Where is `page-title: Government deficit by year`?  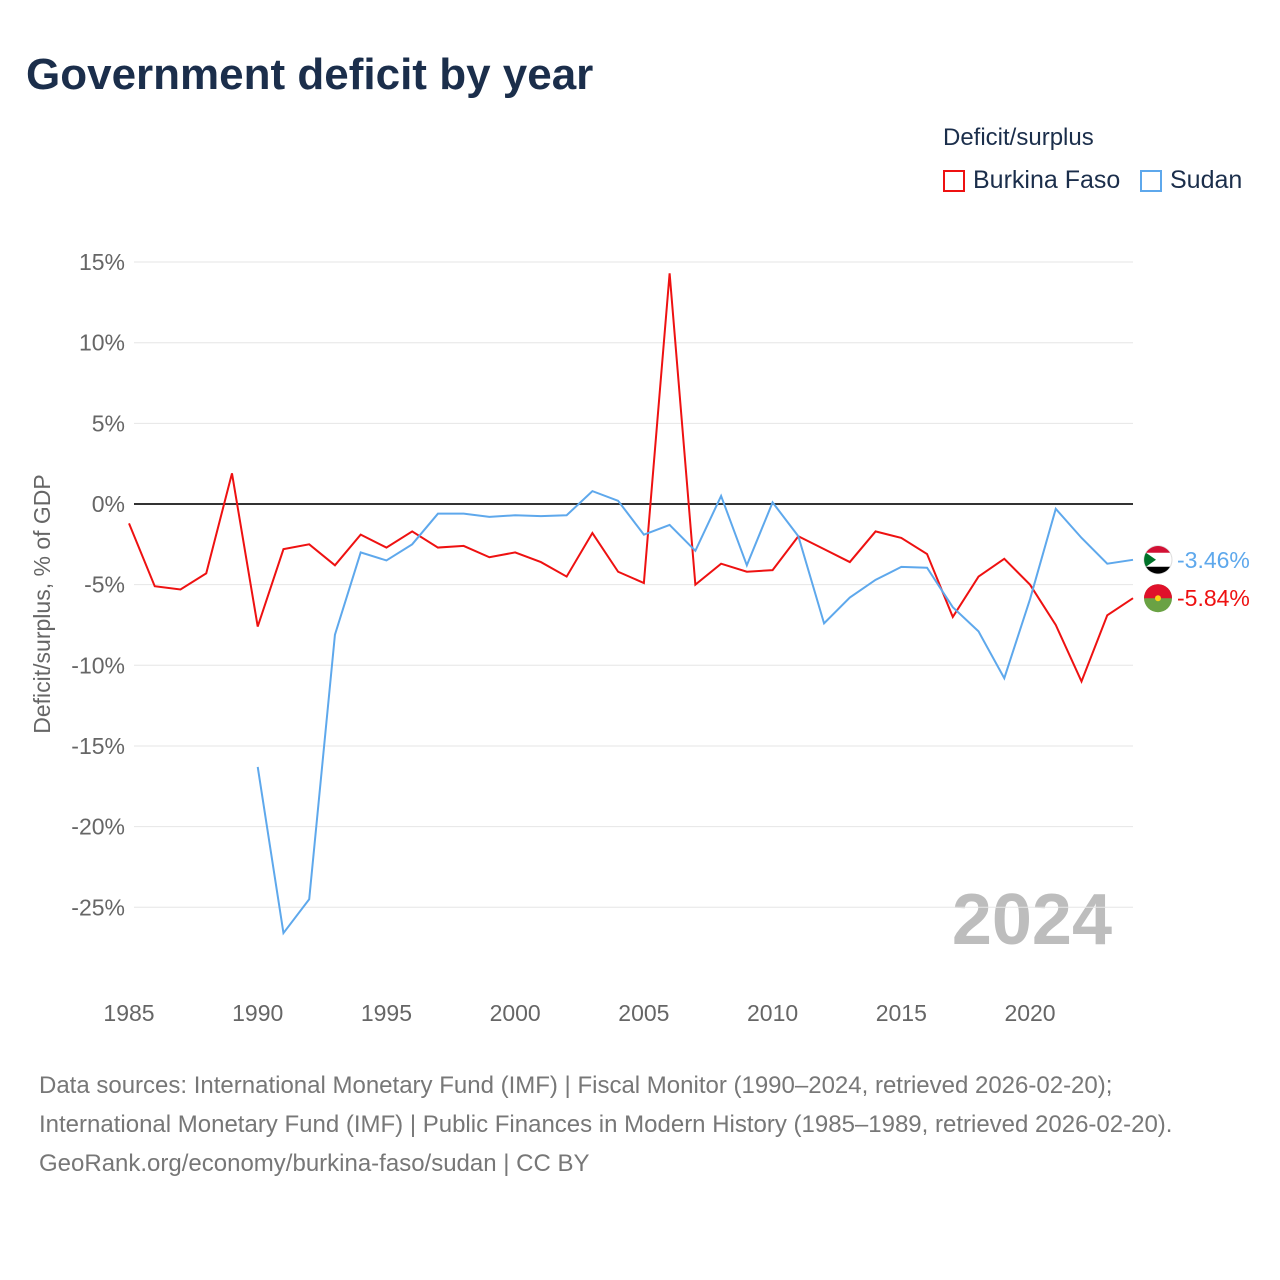 page-title: Government deficit by year is located at coordinates (310, 74).